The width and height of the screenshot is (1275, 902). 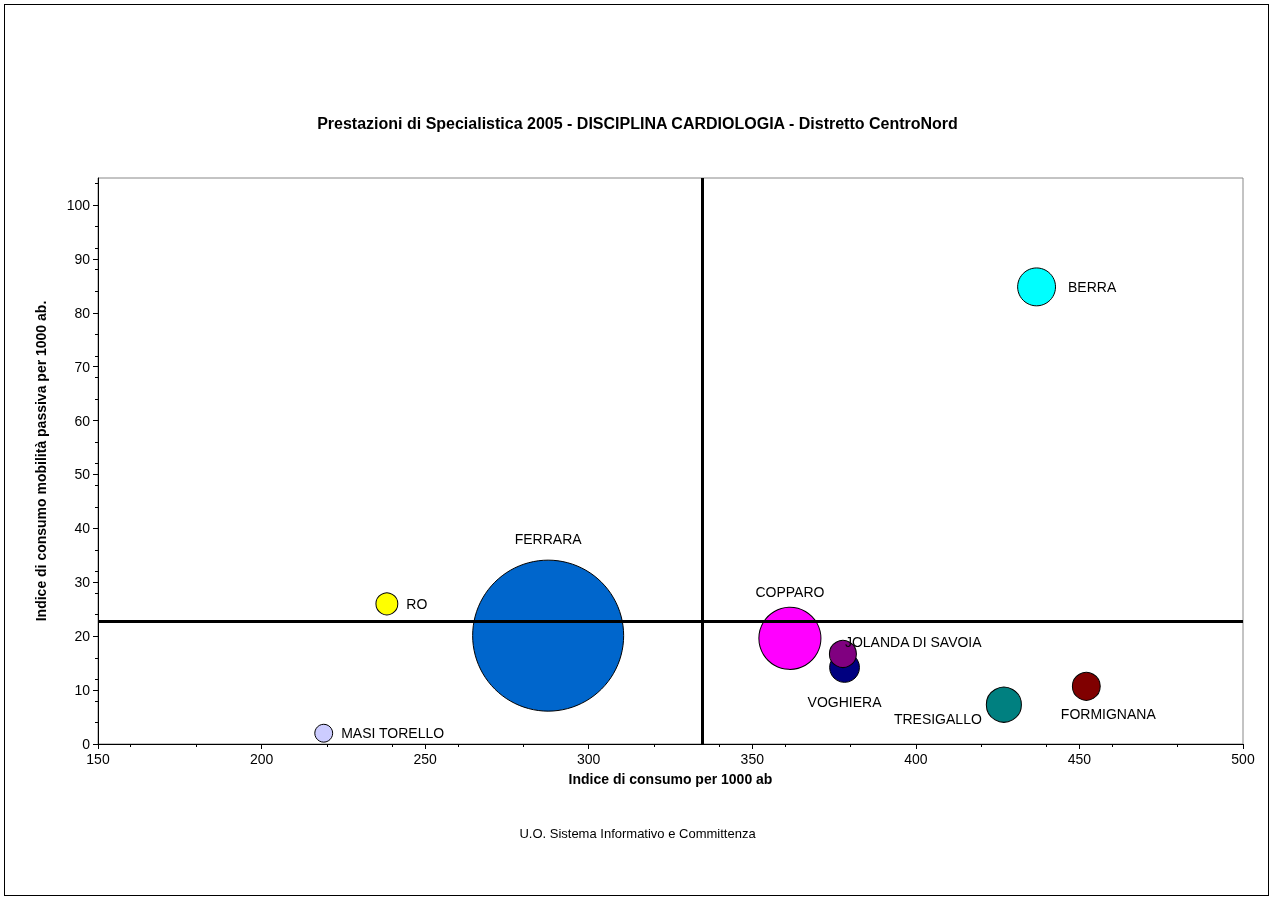 What do you see at coordinates (913, 641) in the screenshot?
I see `series-label: JOLANDA DI SAVOIA` at bounding box center [913, 641].